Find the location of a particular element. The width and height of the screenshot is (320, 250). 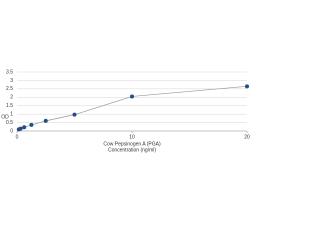

y-tick-label: 0.5 is located at coordinates (9, 123).